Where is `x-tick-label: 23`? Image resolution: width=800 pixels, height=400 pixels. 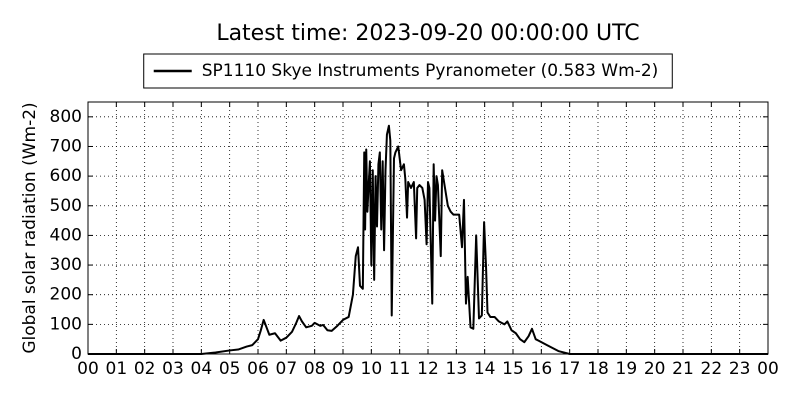 x-tick-label: 23 is located at coordinates (740, 369).